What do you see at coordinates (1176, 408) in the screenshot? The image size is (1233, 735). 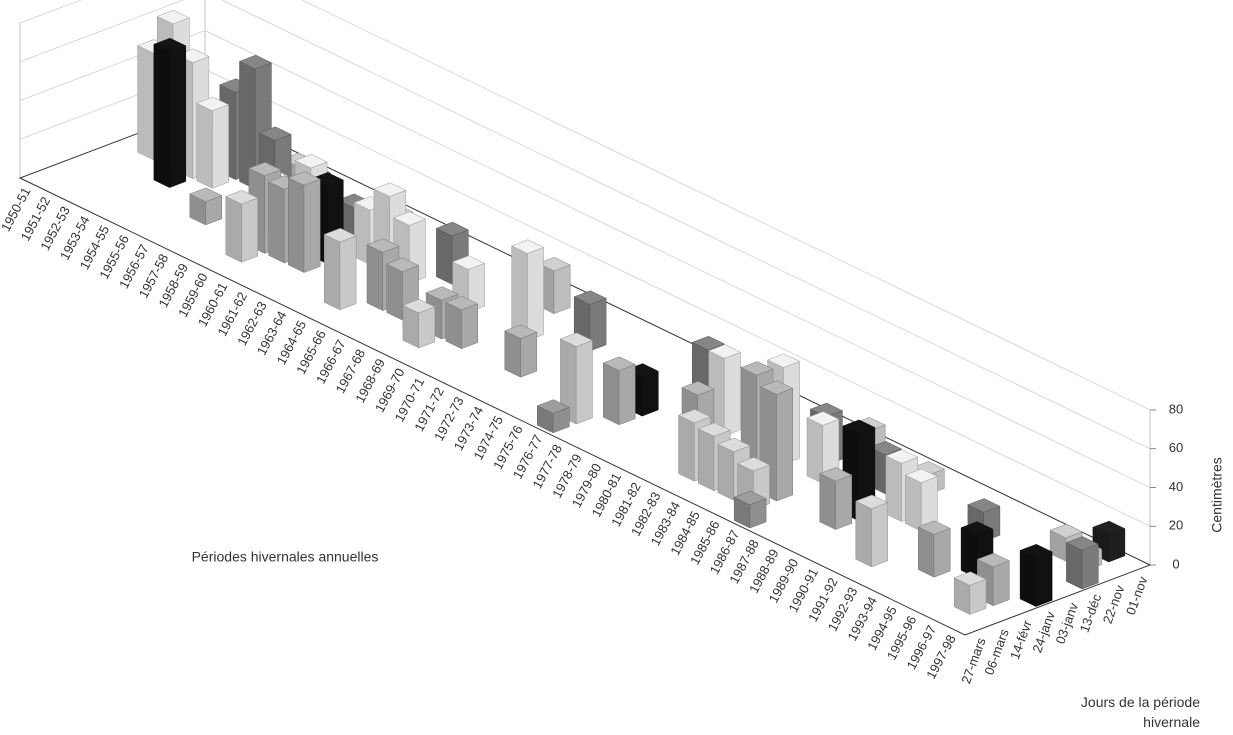 I see `y-tick-label: 80` at bounding box center [1176, 408].